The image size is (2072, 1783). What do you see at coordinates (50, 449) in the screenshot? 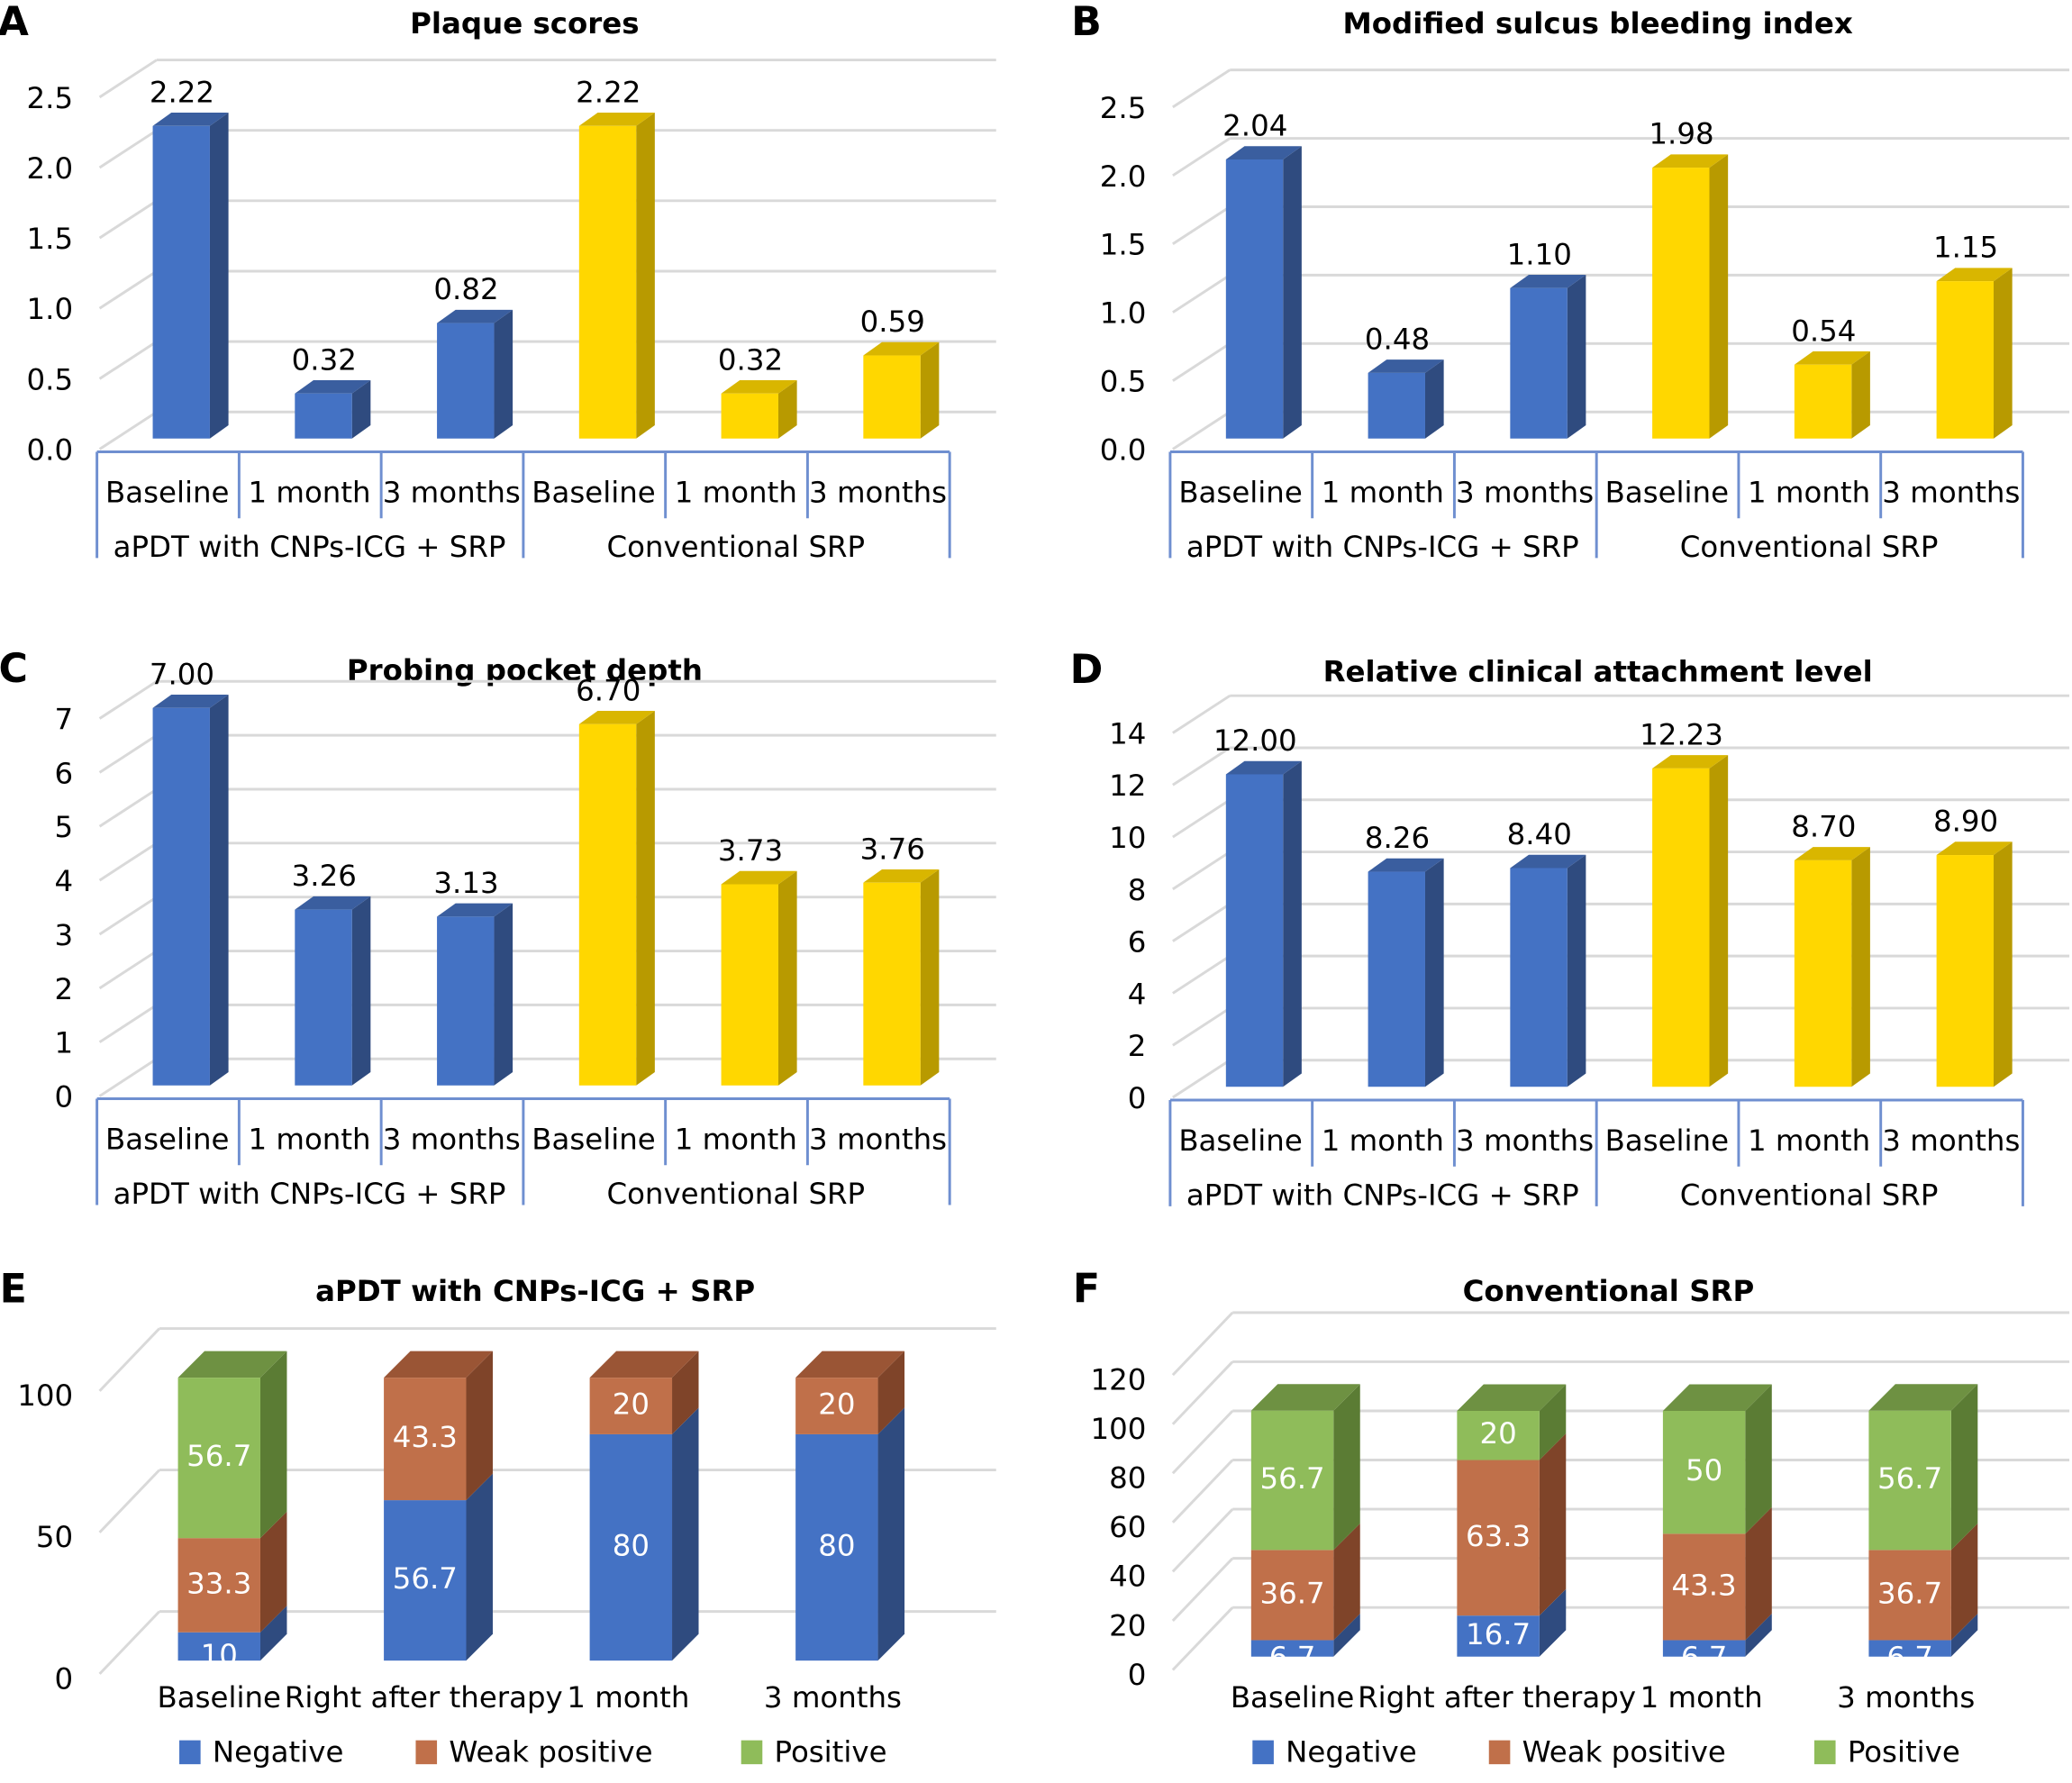
I see `y-tick-label: 0.0` at bounding box center [50, 449].